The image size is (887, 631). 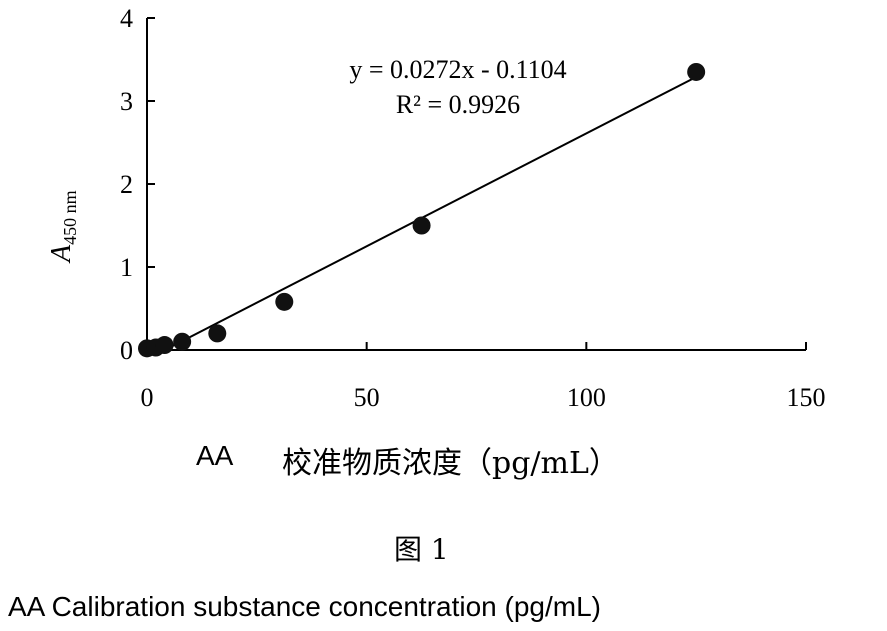 I want to click on x-axis-label: 校准物质浓度（pg/mL）, so click(x=450, y=460).